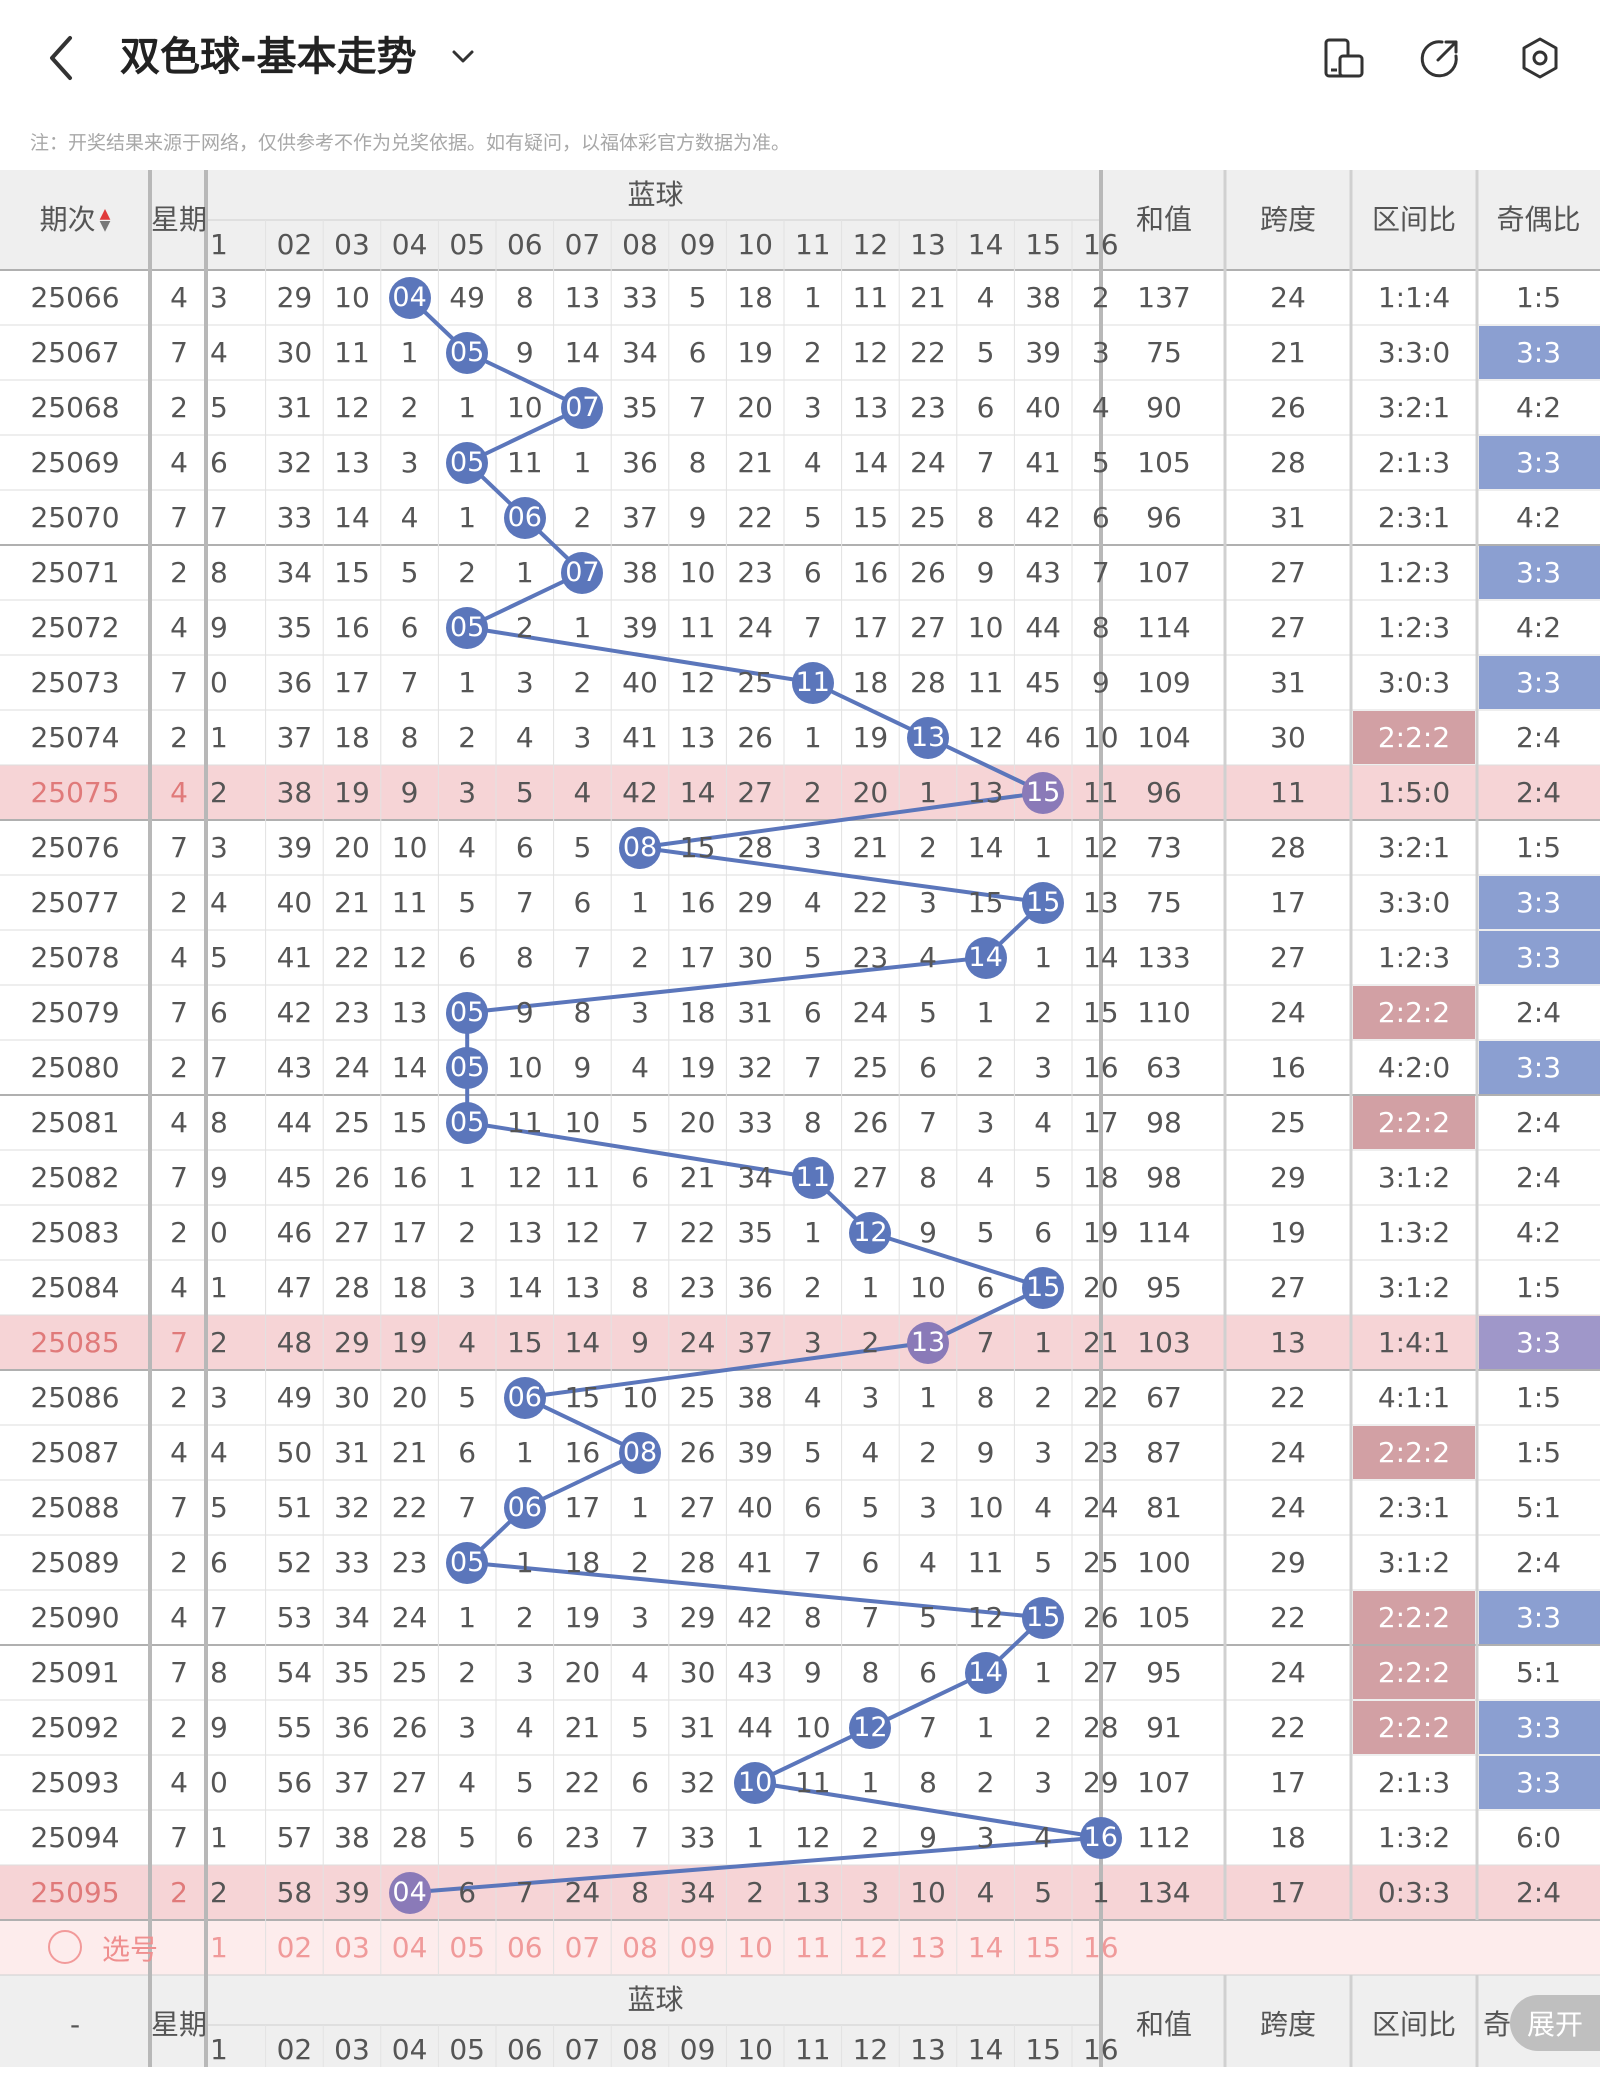 Image resolution: width=1600 pixels, height=2075 pixels. What do you see at coordinates (755, 1562) in the screenshot?
I see `miss-value: 41` at bounding box center [755, 1562].